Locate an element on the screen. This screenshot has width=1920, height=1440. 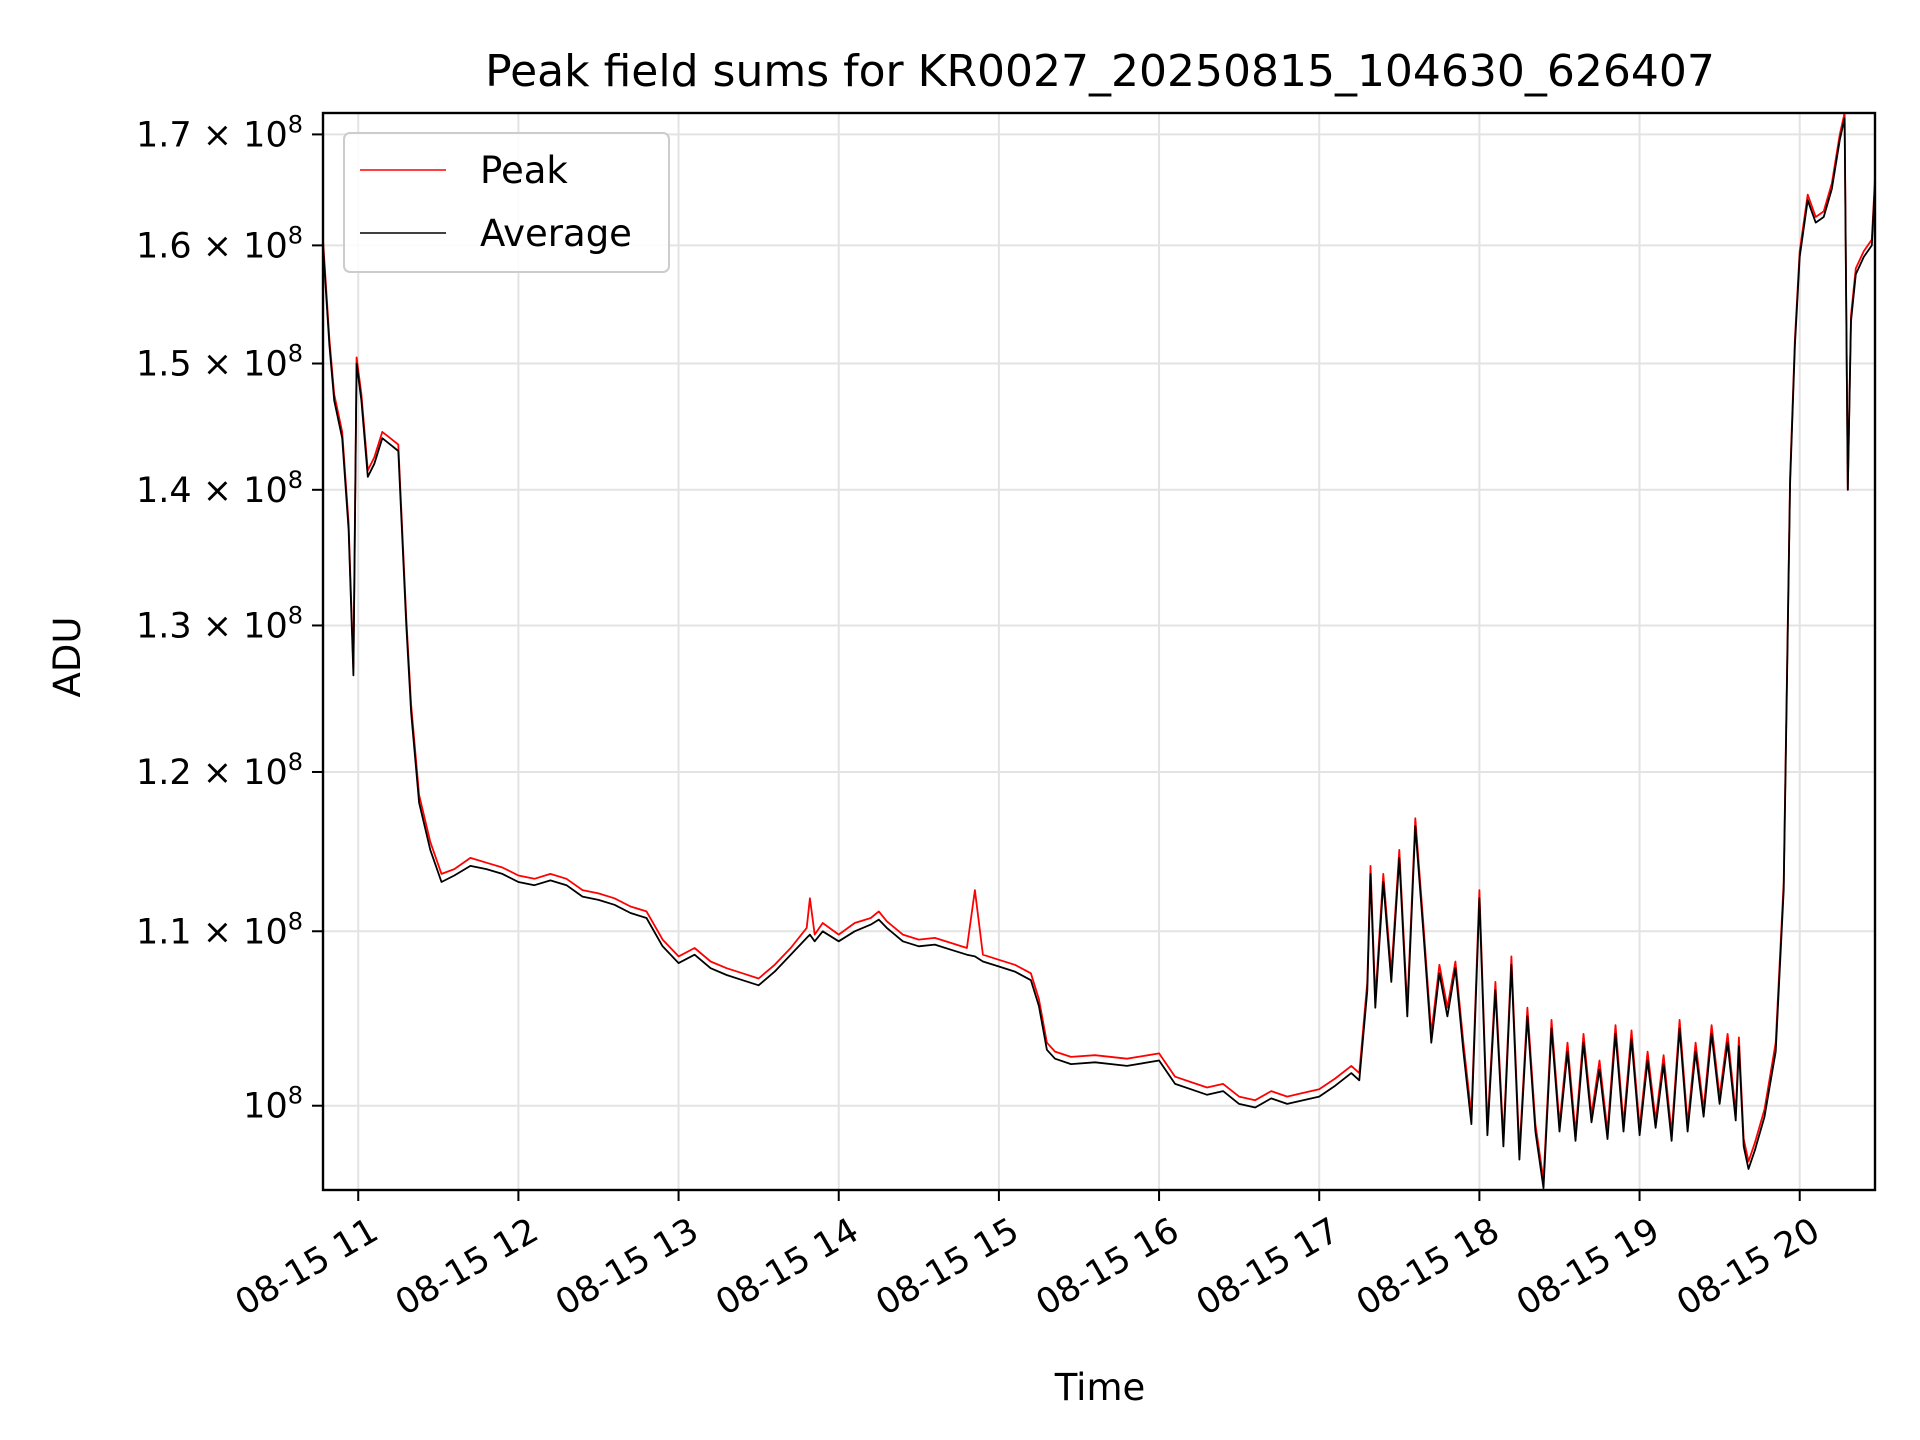
y-tick-label: 1.1 × 108 is located at coordinates (219, 929).